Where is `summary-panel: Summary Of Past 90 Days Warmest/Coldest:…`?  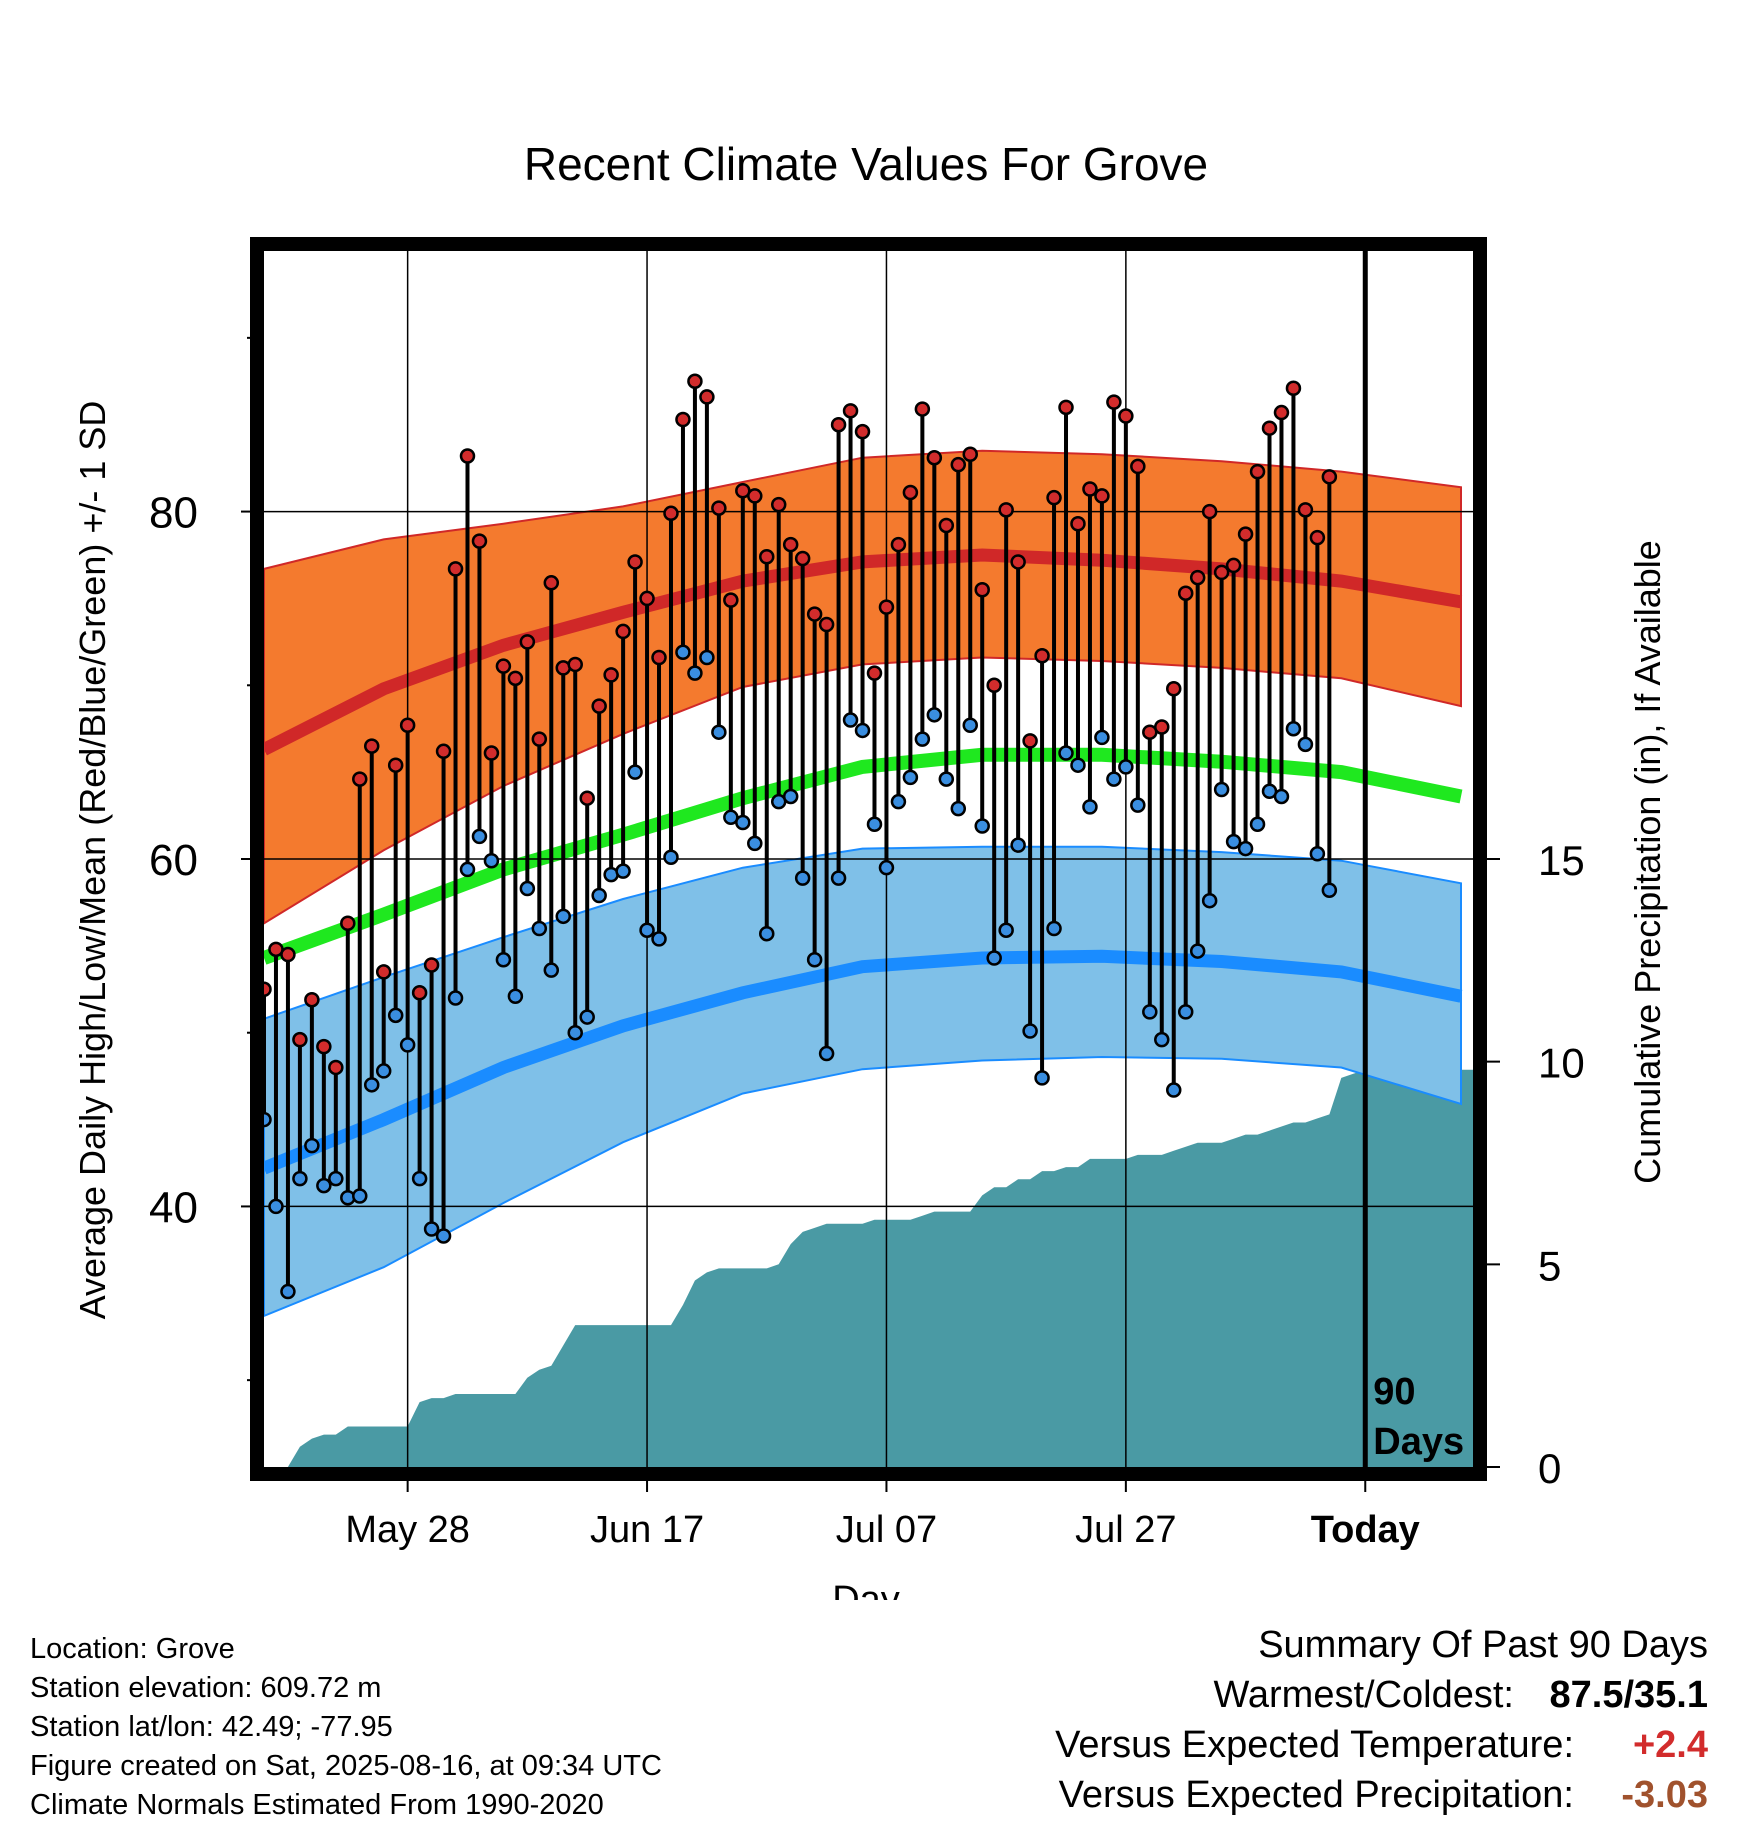
summary-panel: Summary Of Past 90 Days Warmest/Coldest:… is located at coordinates (1381, 1720).